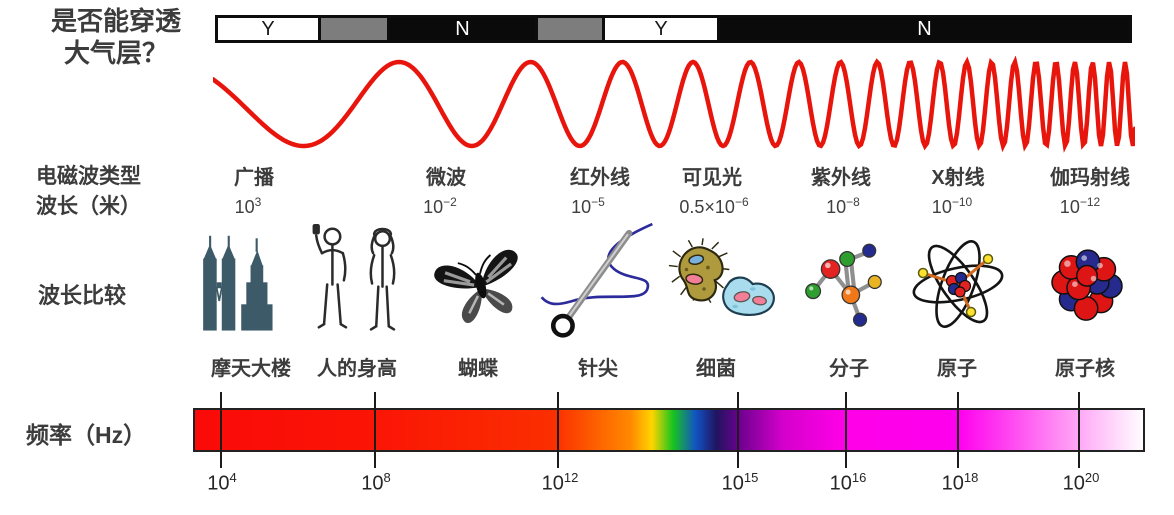 The image size is (1174, 515). I want to click on type-label-visible: 可见光, so click(712, 178).